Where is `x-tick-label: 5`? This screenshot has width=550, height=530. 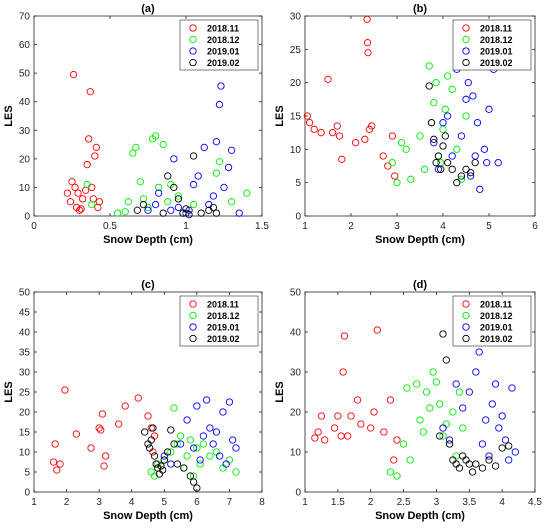
x-tick-label: 5 is located at coordinates (165, 502).